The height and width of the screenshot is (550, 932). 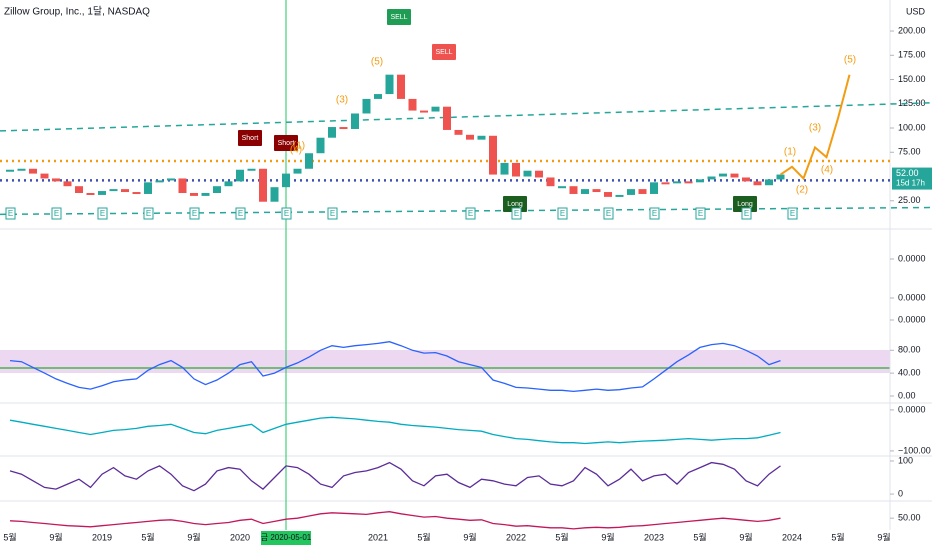 What do you see at coordinates (516, 537) in the screenshot?
I see `x-tick-label: 2022` at bounding box center [516, 537].